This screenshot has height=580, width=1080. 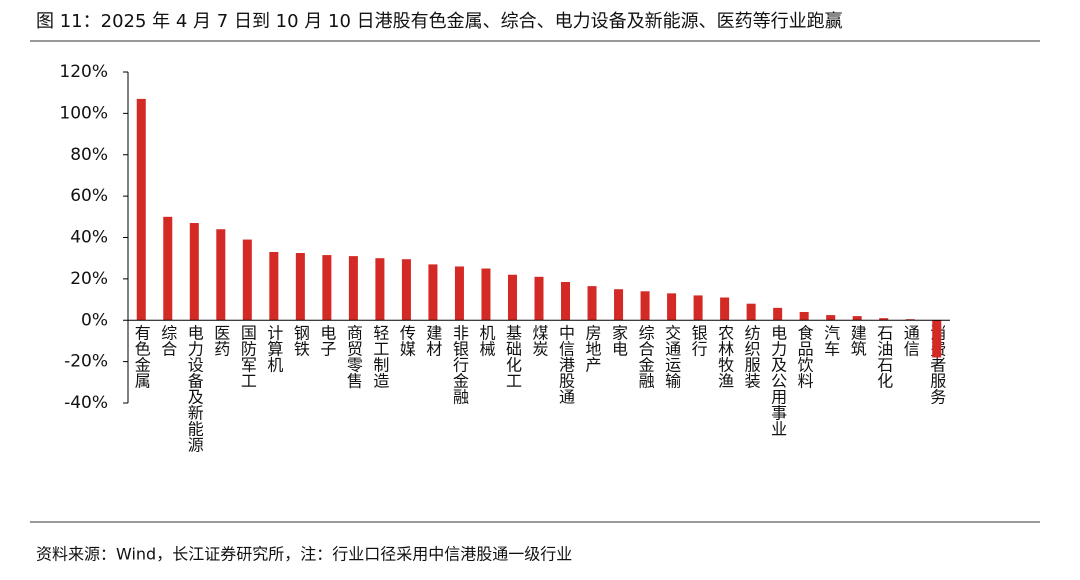 I want to click on y-tick-label: 80%, so click(x=89, y=155).